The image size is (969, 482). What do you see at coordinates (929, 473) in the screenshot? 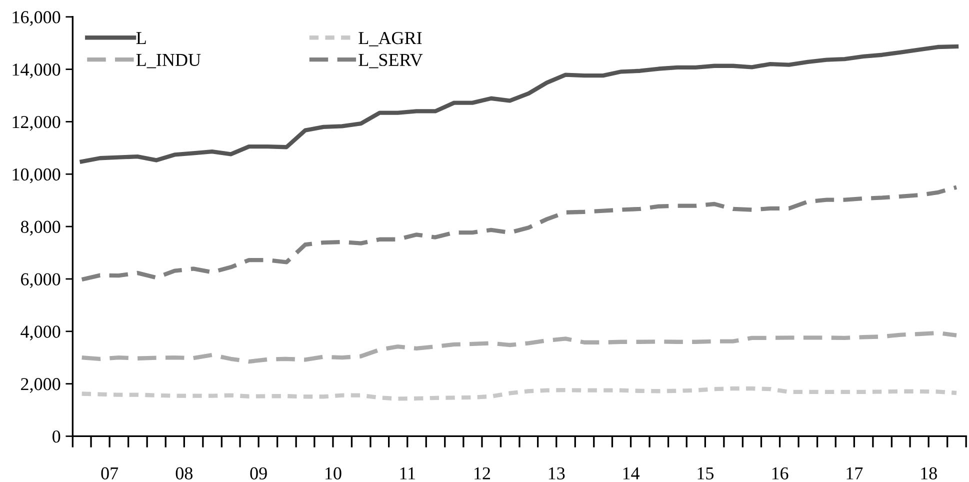
I see `x-tick-label: 18` at bounding box center [929, 473].